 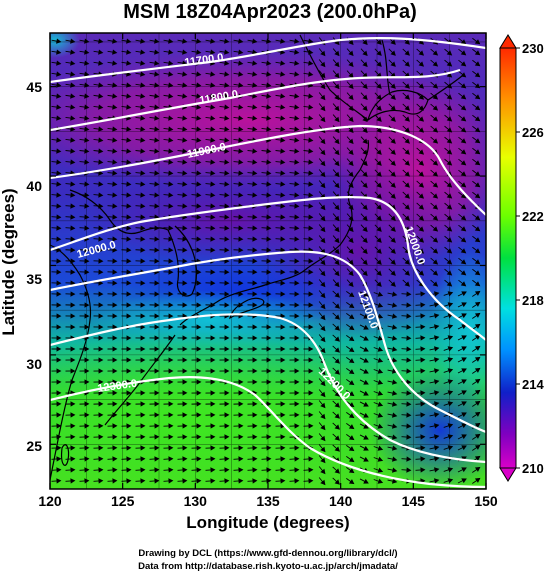 I want to click on y-tick-labels: 25 30 35 40 45, so click(x=34, y=266).